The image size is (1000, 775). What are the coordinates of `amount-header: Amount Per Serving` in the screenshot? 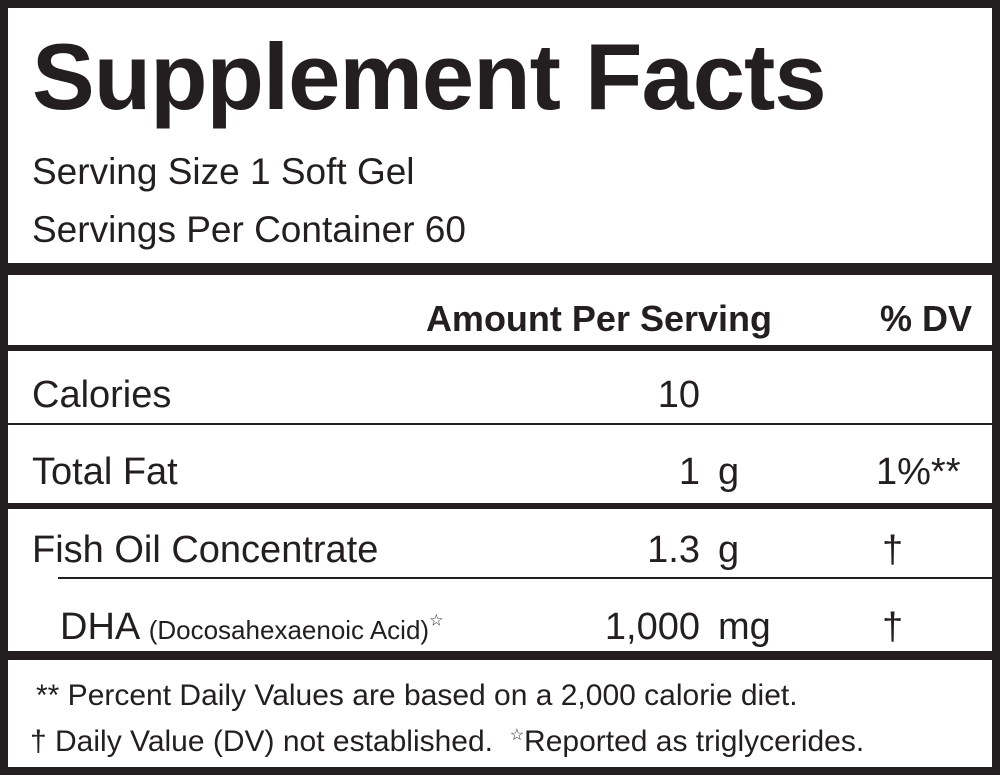 It's located at (598, 318).